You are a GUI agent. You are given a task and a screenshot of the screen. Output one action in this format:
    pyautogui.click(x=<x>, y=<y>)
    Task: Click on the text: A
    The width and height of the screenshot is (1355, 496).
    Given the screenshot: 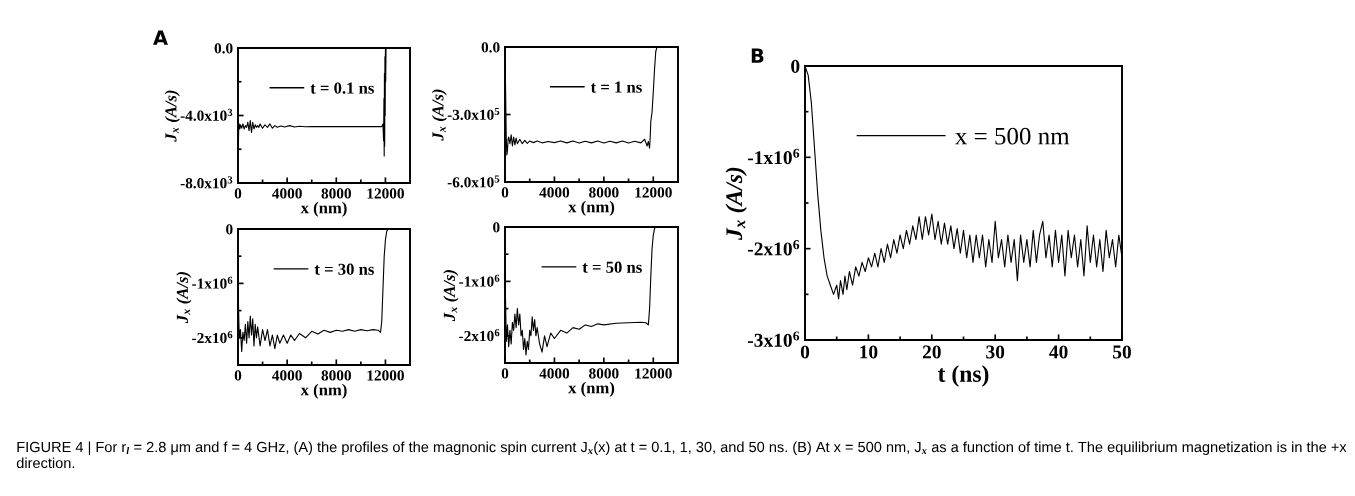 What is the action you would take?
    pyautogui.click(x=160, y=37)
    